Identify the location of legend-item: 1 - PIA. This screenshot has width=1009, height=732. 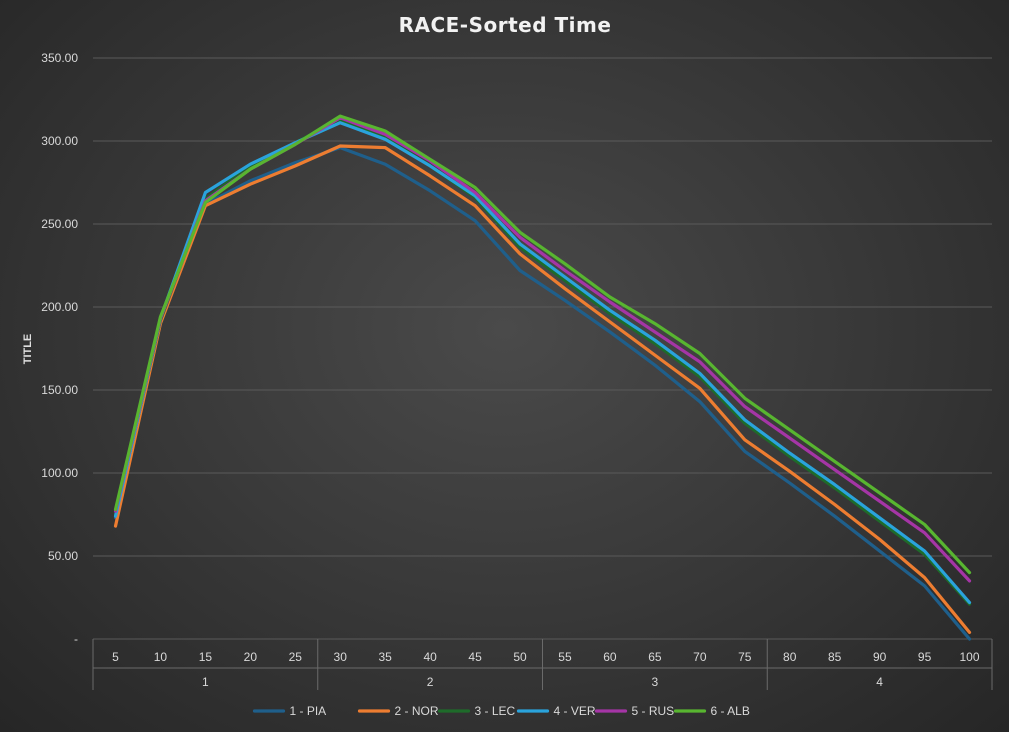
(289, 711).